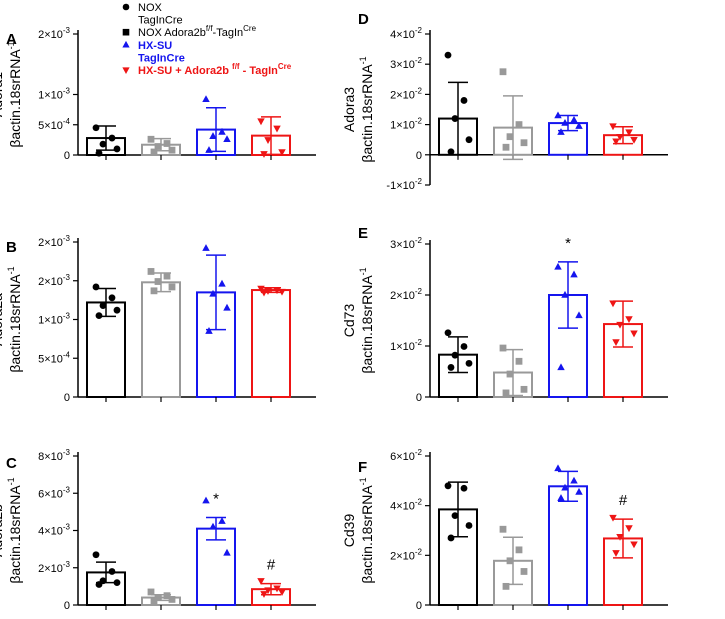  Describe the element at coordinates (54, 492) in the screenshot. I see `y-tick-label: 6×10⁻³` at that location.